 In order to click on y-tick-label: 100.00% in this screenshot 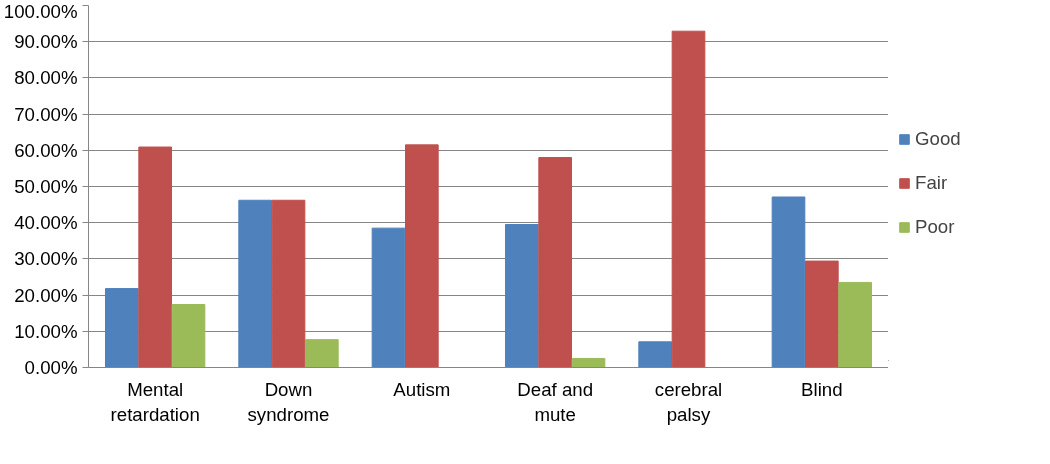, I will do `click(40, 11)`.